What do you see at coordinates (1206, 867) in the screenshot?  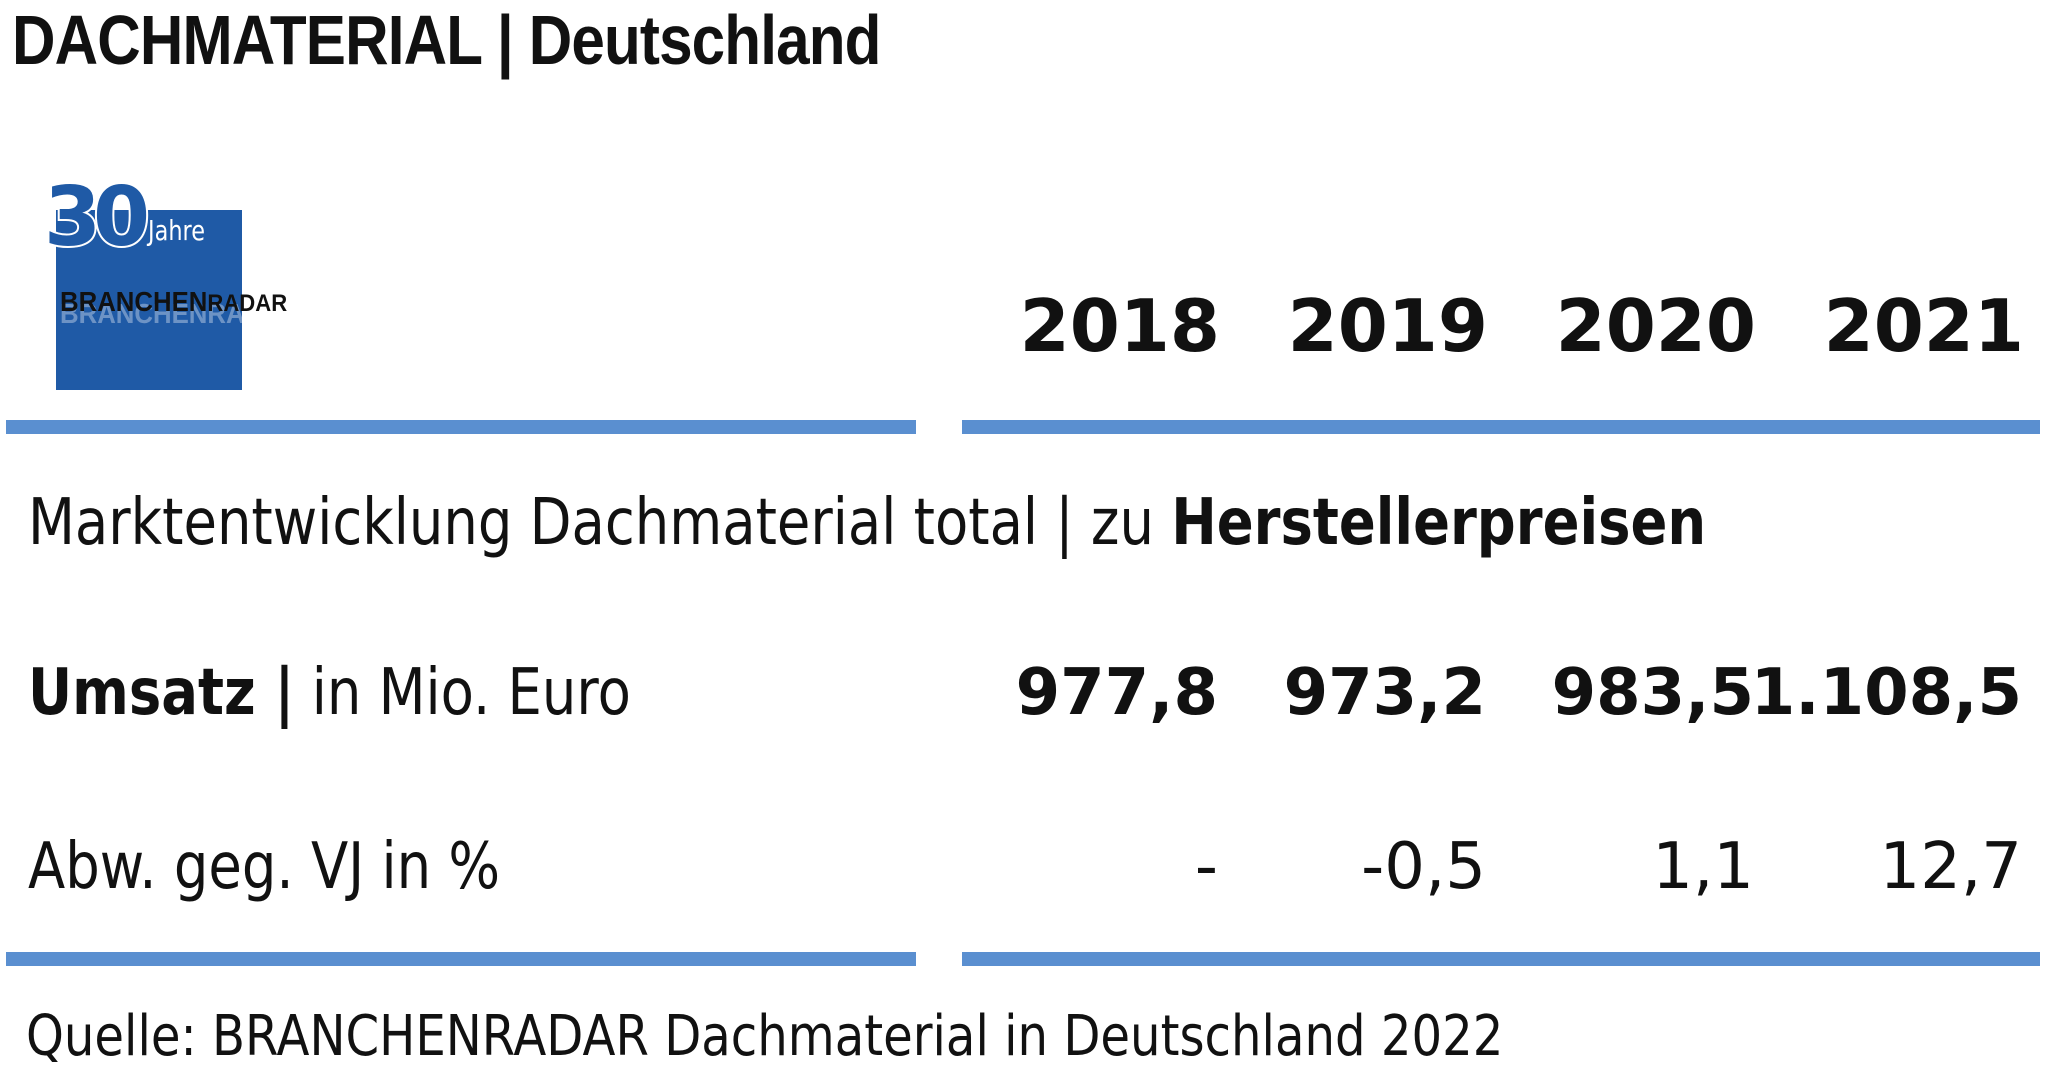 I see `abweichung-2018: -` at bounding box center [1206, 867].